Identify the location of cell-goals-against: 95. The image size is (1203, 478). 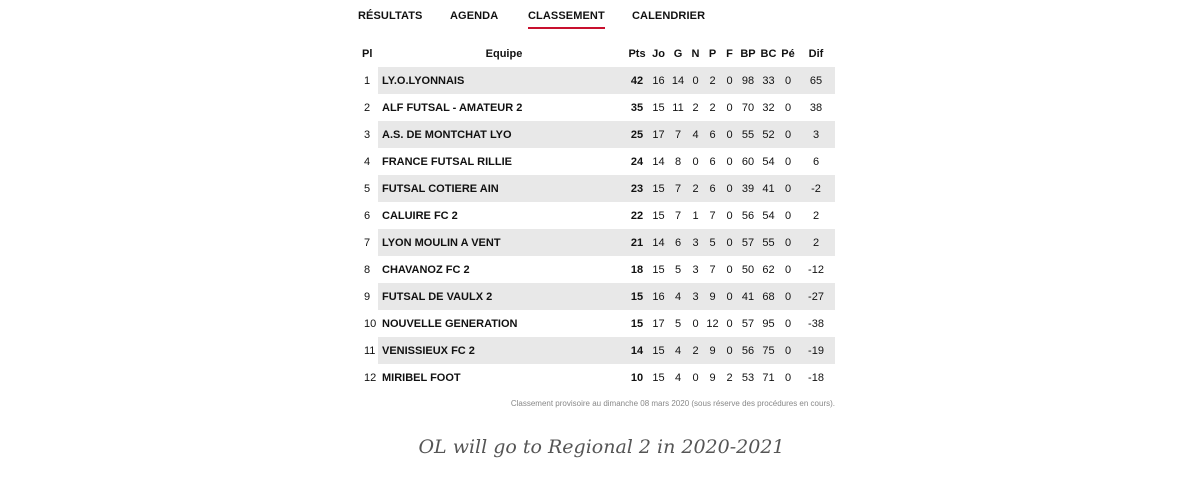
(768, 323).